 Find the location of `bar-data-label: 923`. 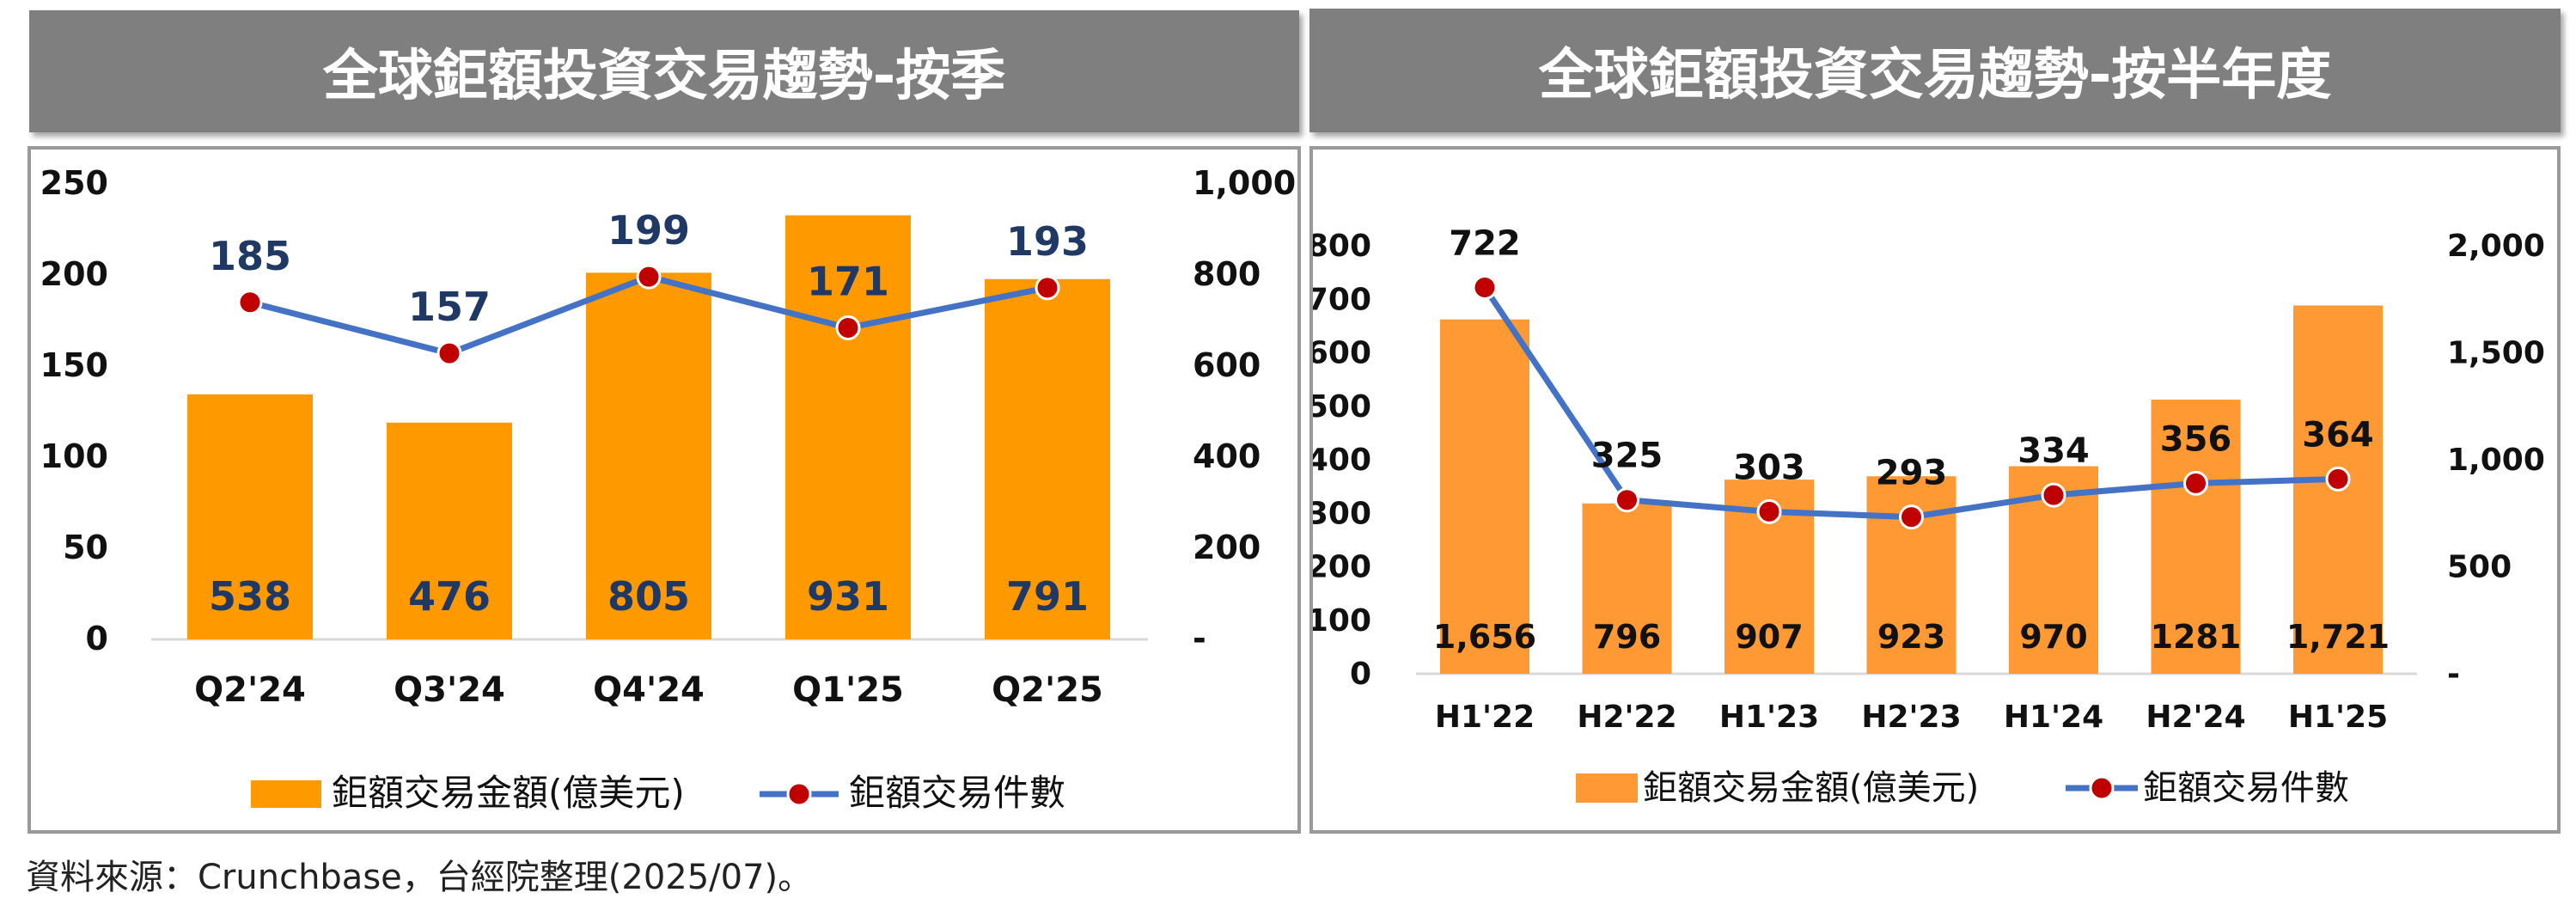

bar-data-label: 923 is located at coordinates (1911, 637).